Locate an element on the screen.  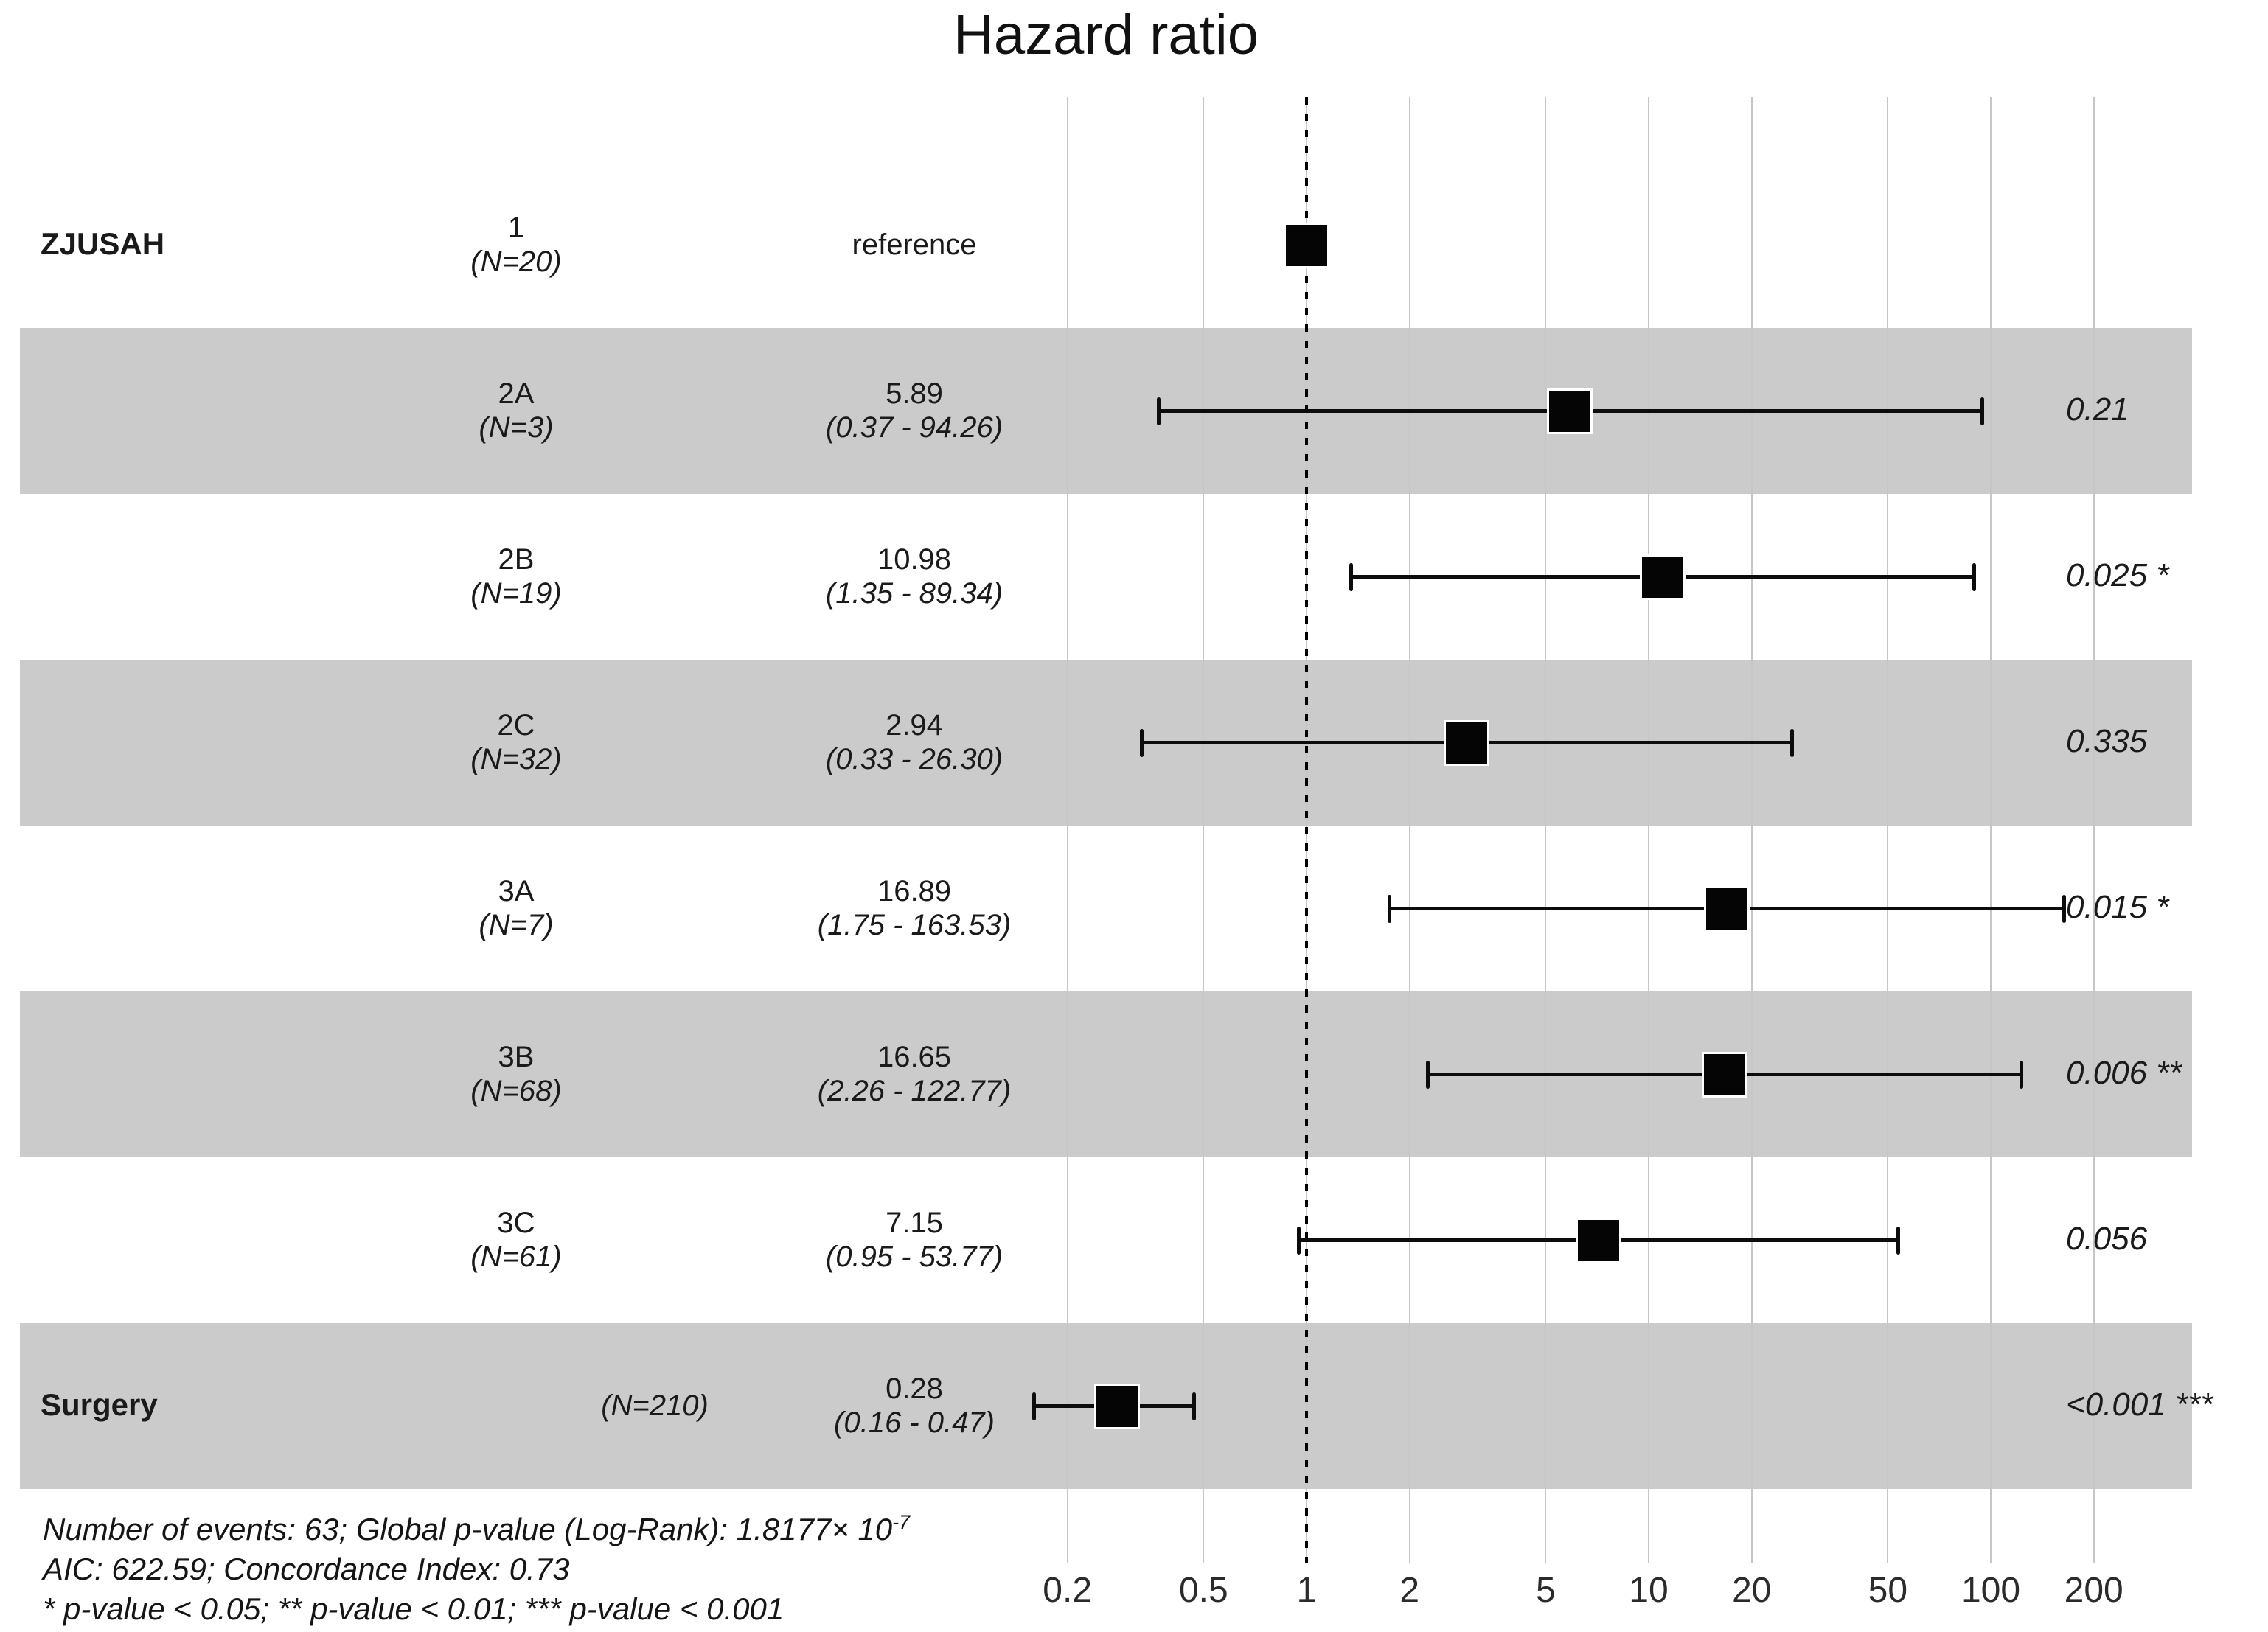
n-label: (N=20) is located at coordinates (516, 261).